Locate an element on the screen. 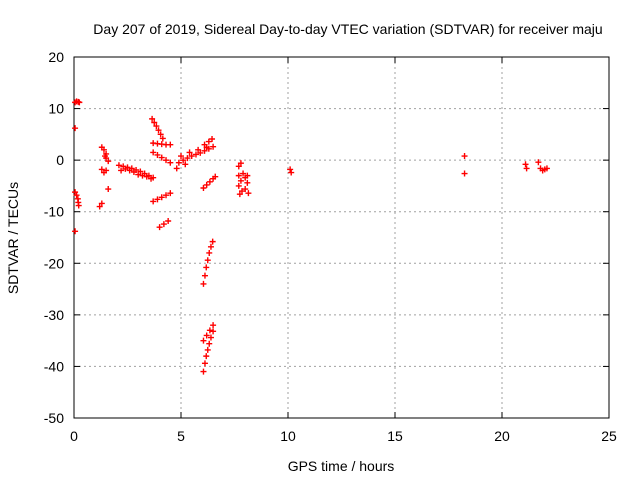  y-tick-label: -40 is located at coordinates (54, 366).